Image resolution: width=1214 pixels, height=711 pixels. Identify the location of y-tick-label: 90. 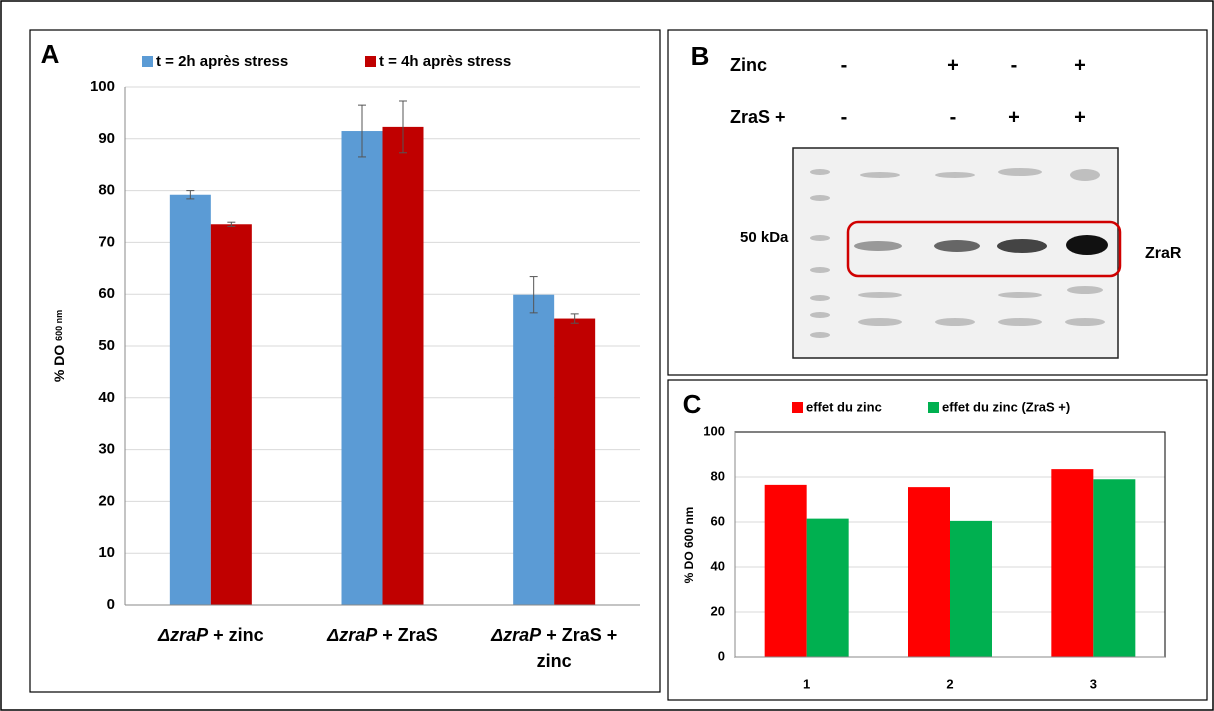
(106, 138).